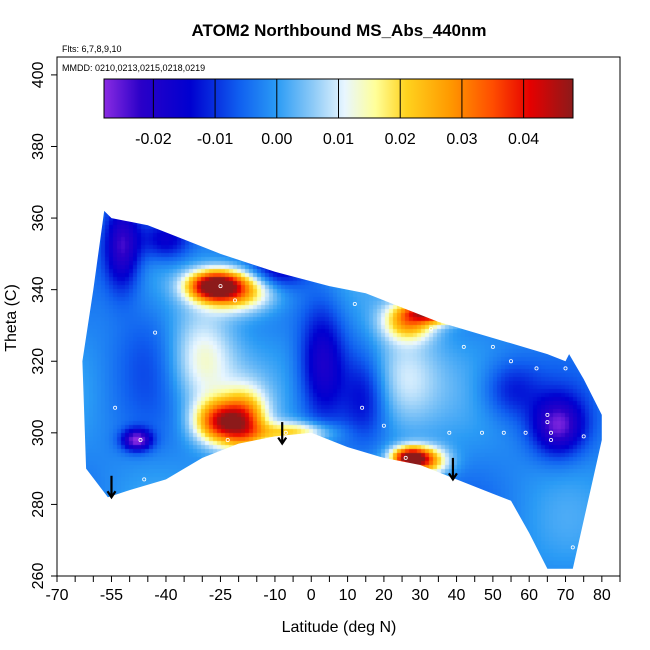  Describe the element at coordinates (338, 30) in the screenshot. I see `chart-title: ATOM2 Northbound MS_Abs_440nm` at that location.